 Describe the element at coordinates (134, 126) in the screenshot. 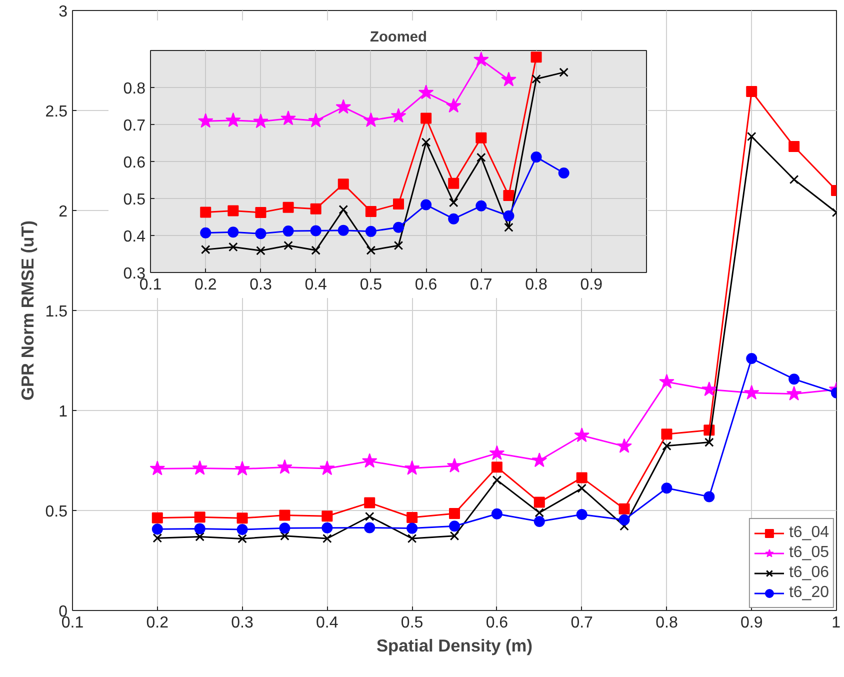

I see `y-tick-label: 0.7` at that location.